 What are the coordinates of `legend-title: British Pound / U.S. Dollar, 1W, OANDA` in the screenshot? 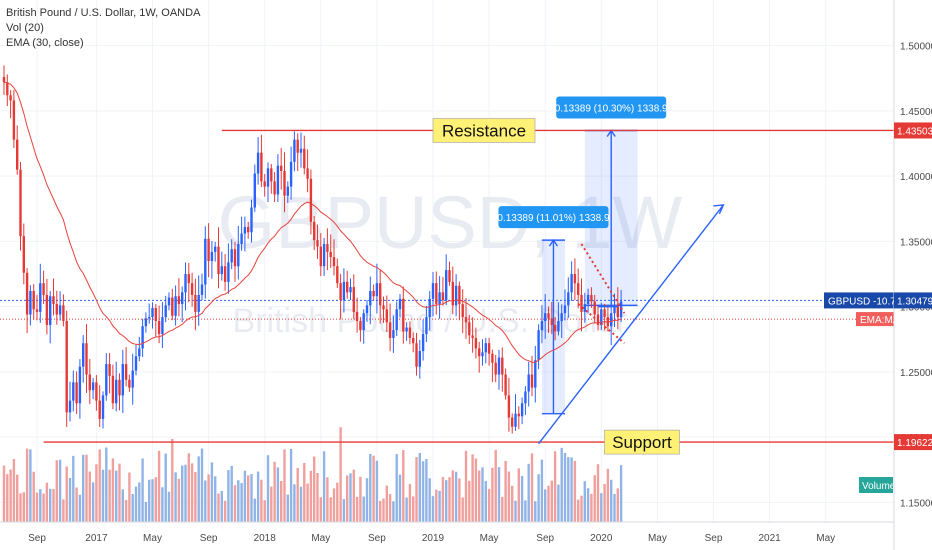 It's located at (103, 13).